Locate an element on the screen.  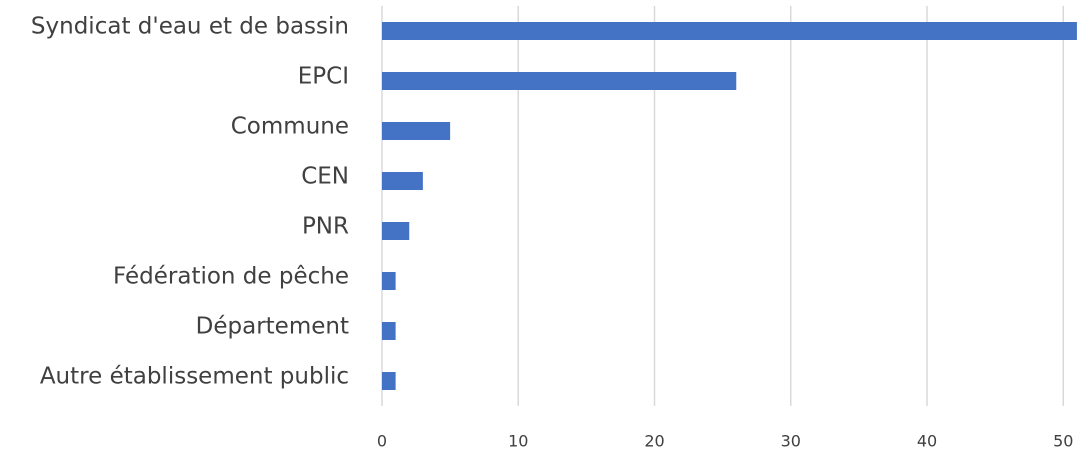
category-label: PNR is located at coordinates (325, 227).